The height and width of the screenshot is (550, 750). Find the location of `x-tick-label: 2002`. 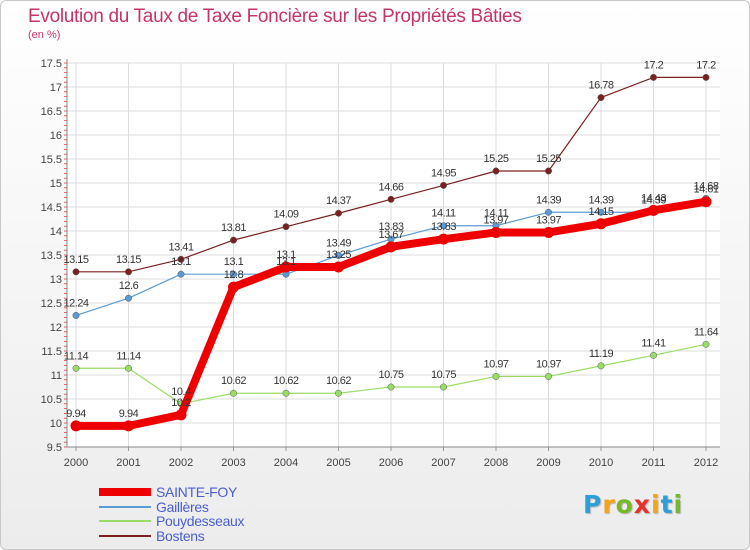

x-tick-label: 2002 is located at coordinates (181, 463).